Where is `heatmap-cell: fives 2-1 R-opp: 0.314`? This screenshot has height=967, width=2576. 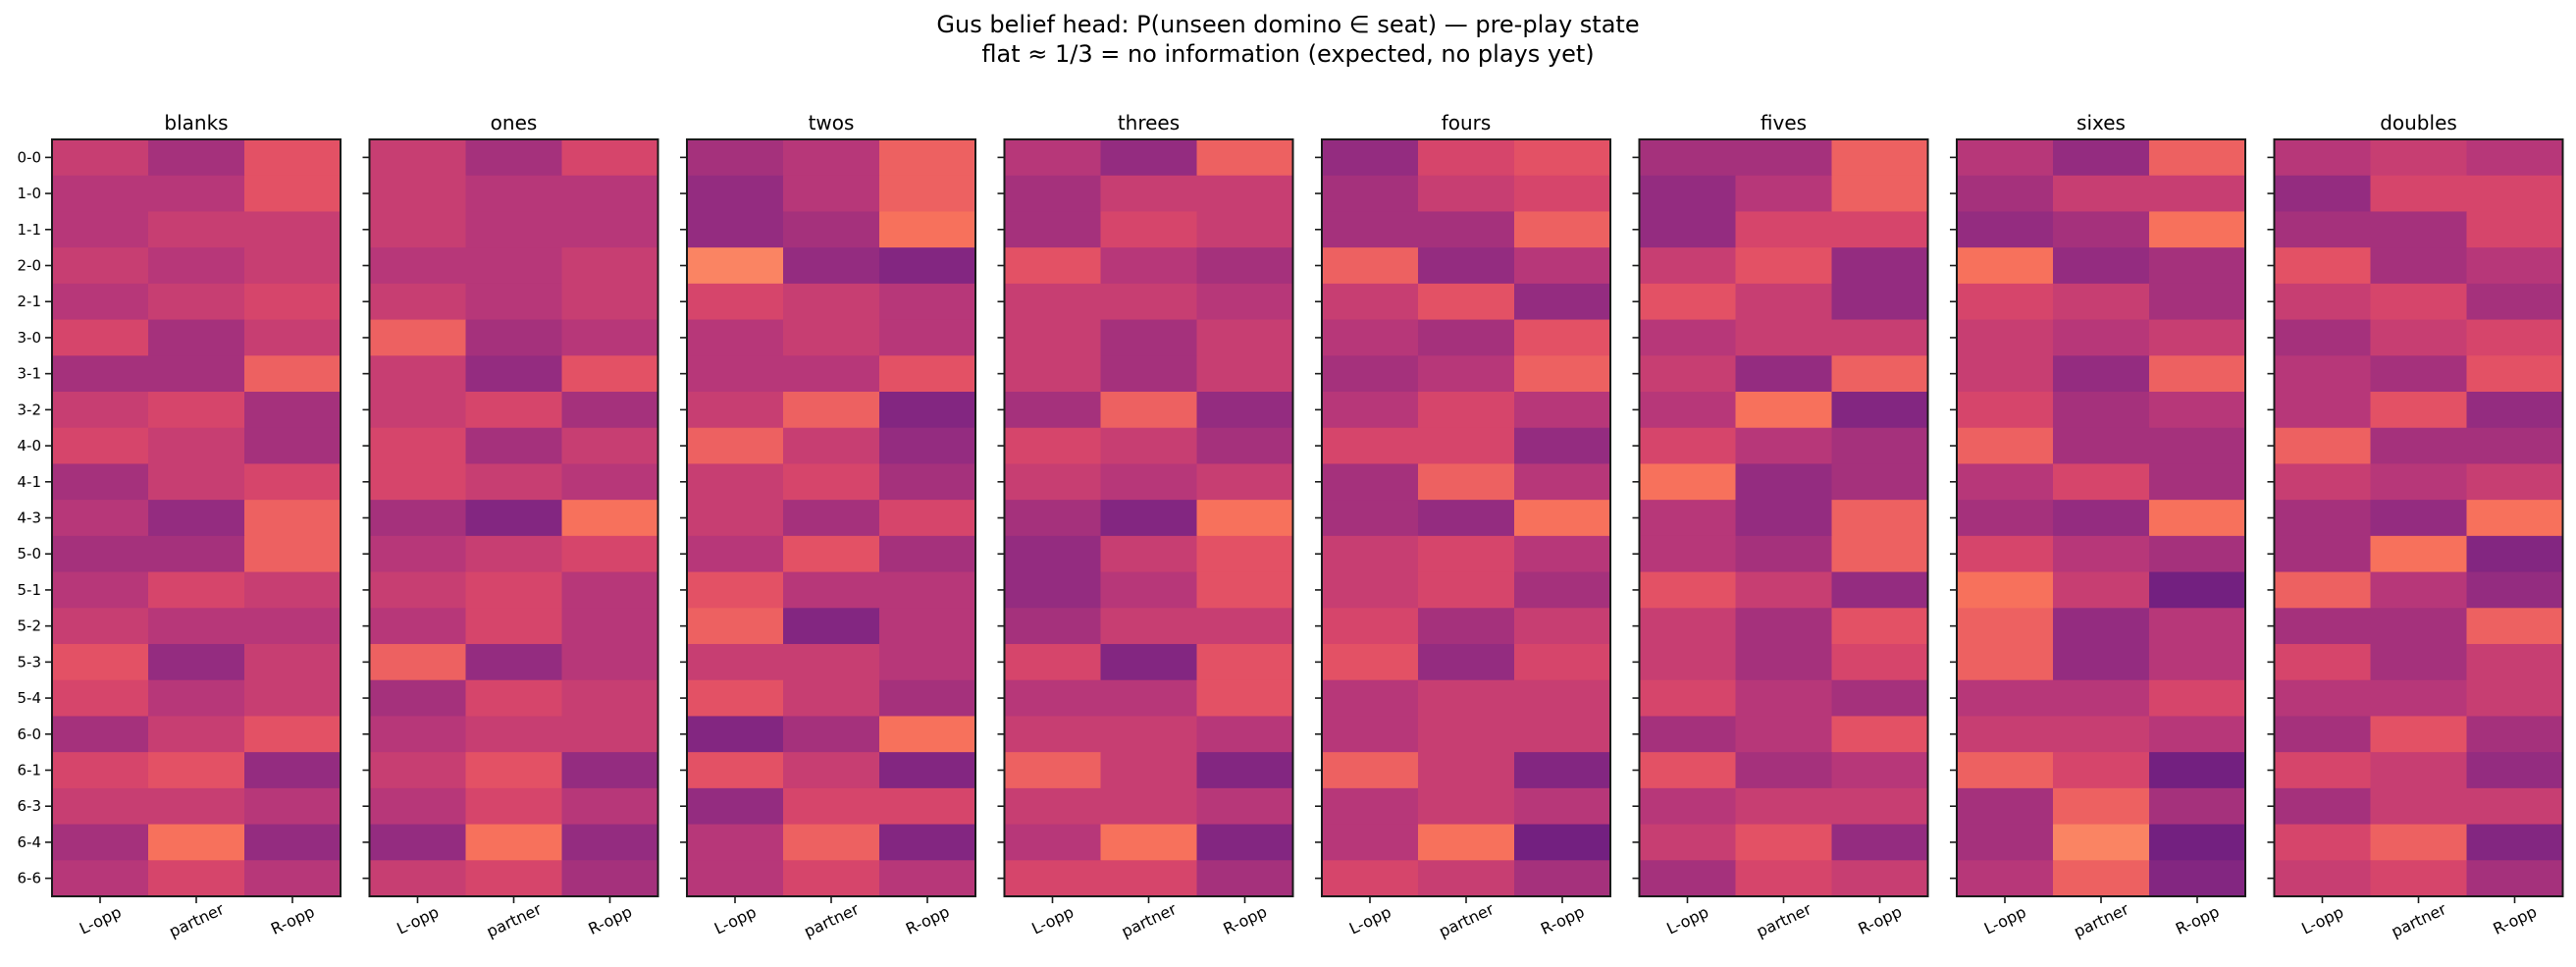 heatmap-cell: fives 2-1 R-opp: 0.314 is located at coordinates (1880, 302).